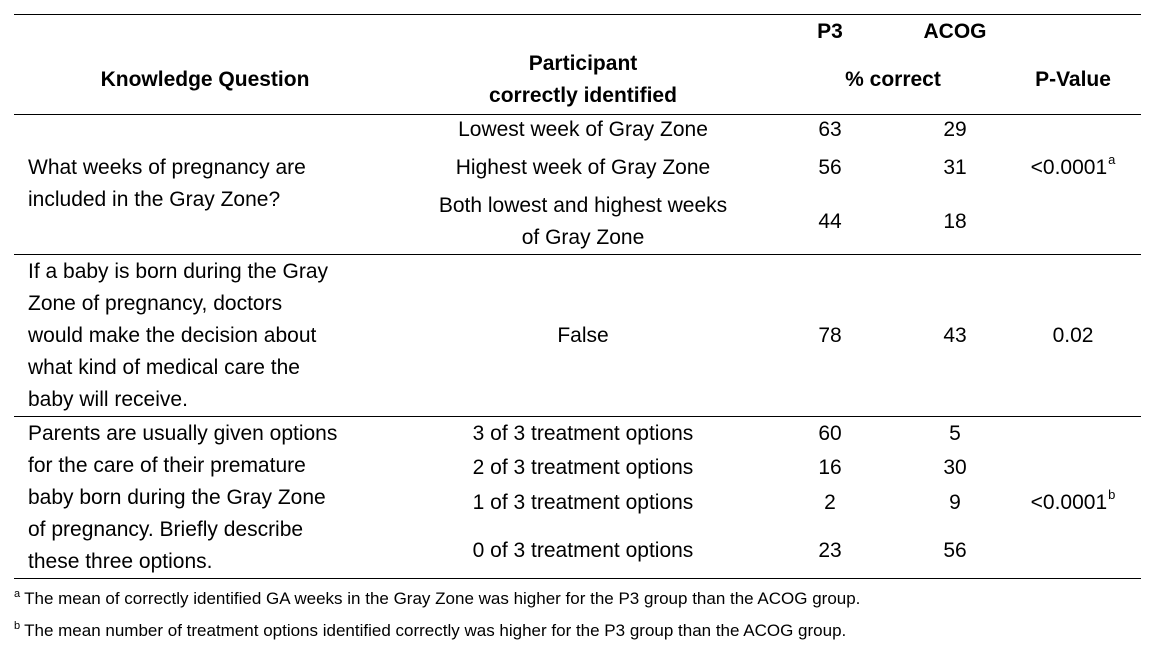  I want to click on answer-label-line2: of Gray Zone, so click(583, 237).